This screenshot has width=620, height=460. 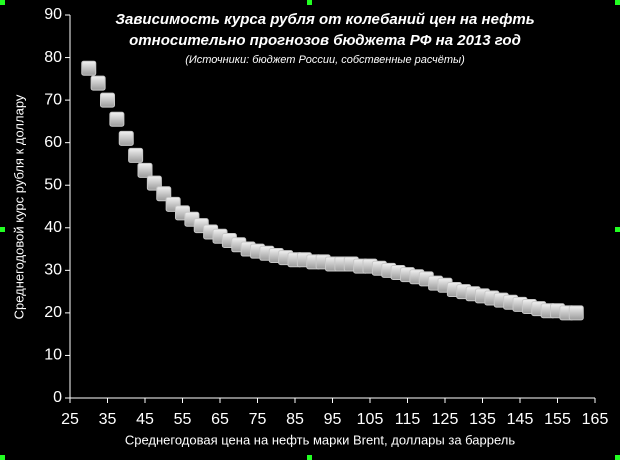 I want to click on x-tick-label: 35, so click(x=108, y=419).